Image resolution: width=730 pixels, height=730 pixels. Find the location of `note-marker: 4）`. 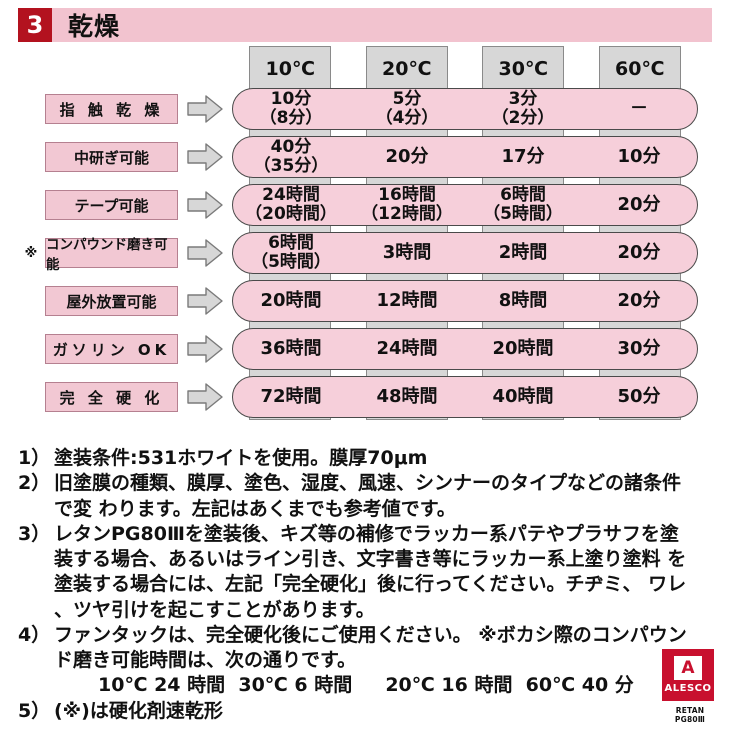

note-marker: 4） is located at coordinates (34, 634).